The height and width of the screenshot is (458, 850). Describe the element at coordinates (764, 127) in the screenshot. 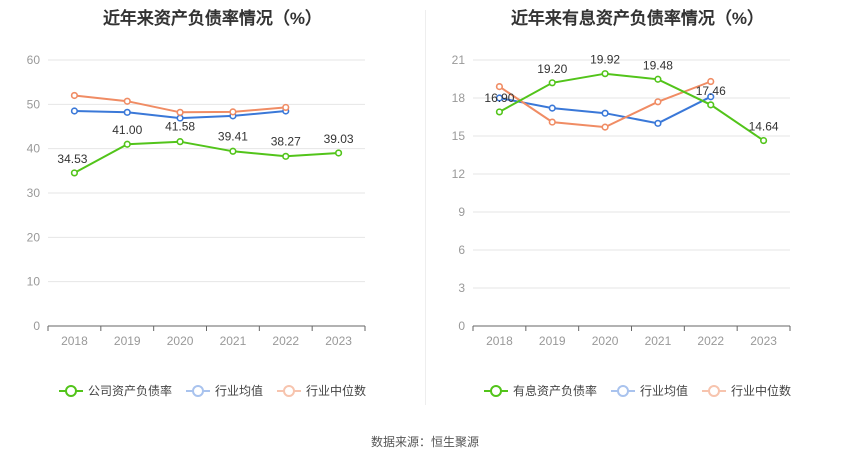

I see `data-label: 14.64` at that location.